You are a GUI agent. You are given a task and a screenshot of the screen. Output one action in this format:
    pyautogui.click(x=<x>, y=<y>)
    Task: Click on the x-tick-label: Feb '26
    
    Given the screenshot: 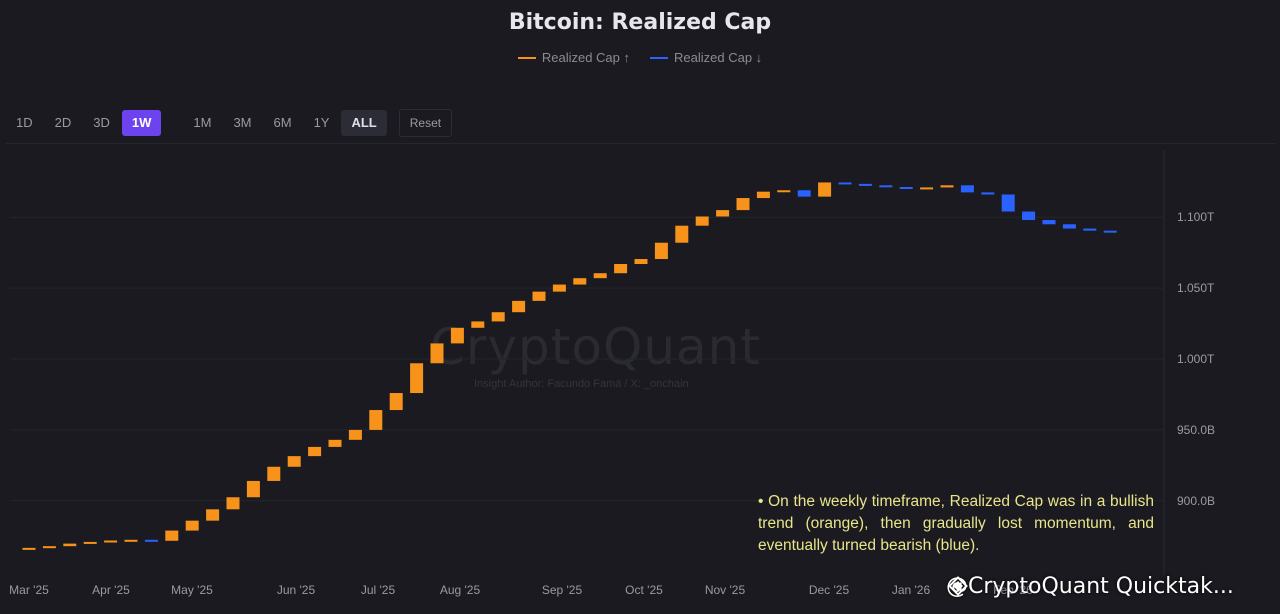 What is the action you would take?
    pyautogui.click(x=1013, y=590)
    